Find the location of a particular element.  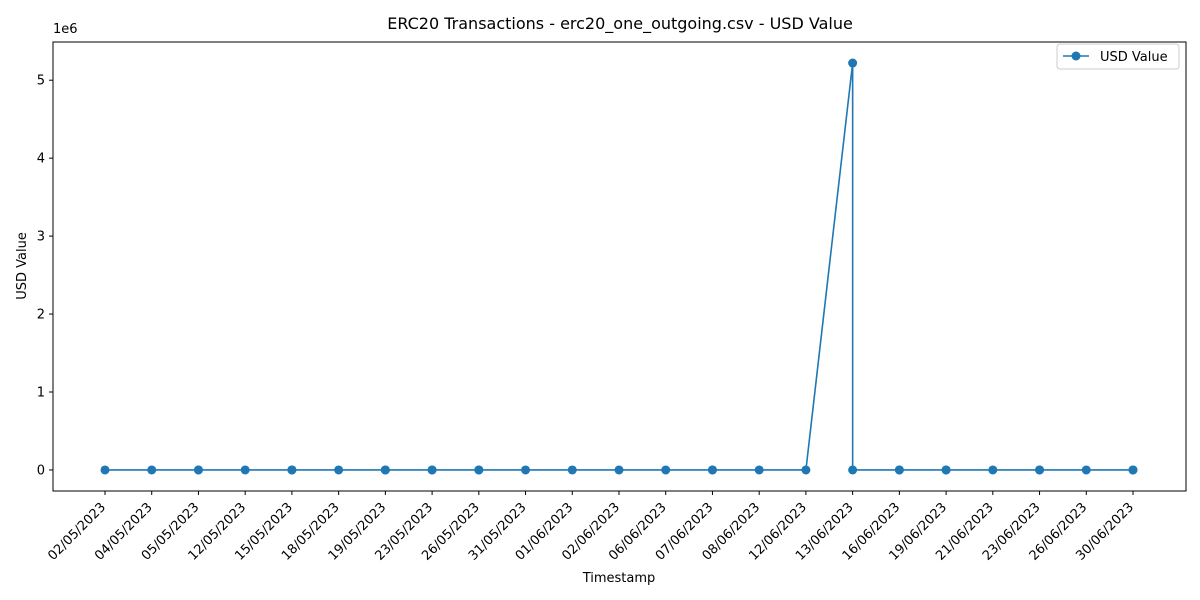

x-axis-label: Timestamp is located at coordinates (619, 578).